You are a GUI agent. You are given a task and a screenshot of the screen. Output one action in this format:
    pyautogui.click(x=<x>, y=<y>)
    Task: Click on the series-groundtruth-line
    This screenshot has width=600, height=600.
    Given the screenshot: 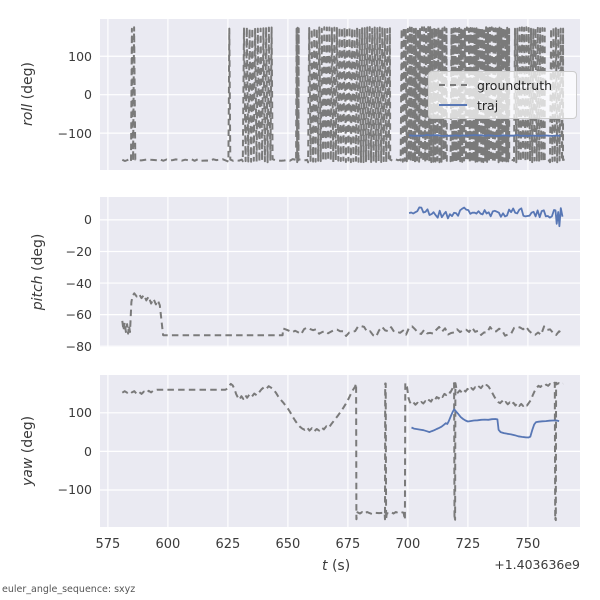 What is the action you would take?
    pyautogui.click(x=342, y=315)
    